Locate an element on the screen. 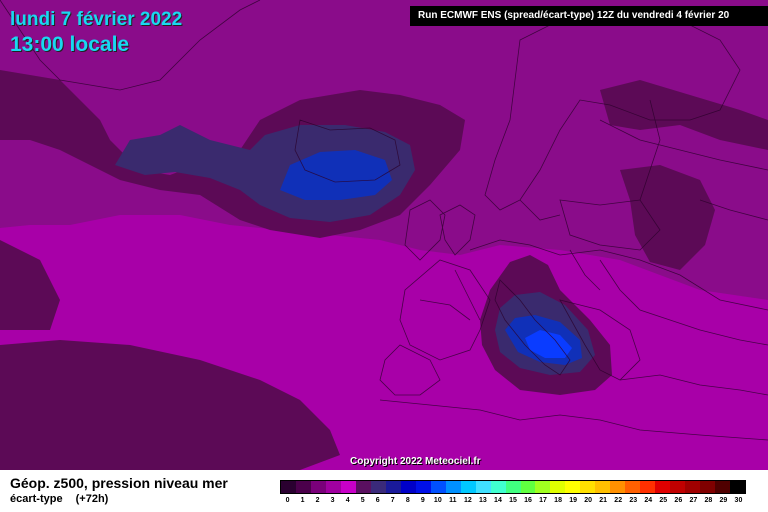  scale-tick-21: 21 is located at coordinates (603, 500).